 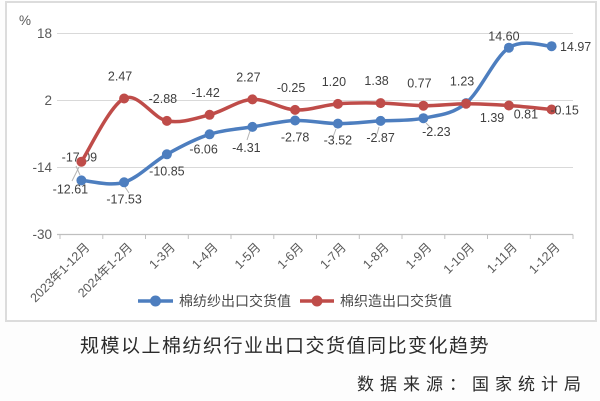 I want to click on weaving-series-data-label: 2.27, so click(x=248, y=77).